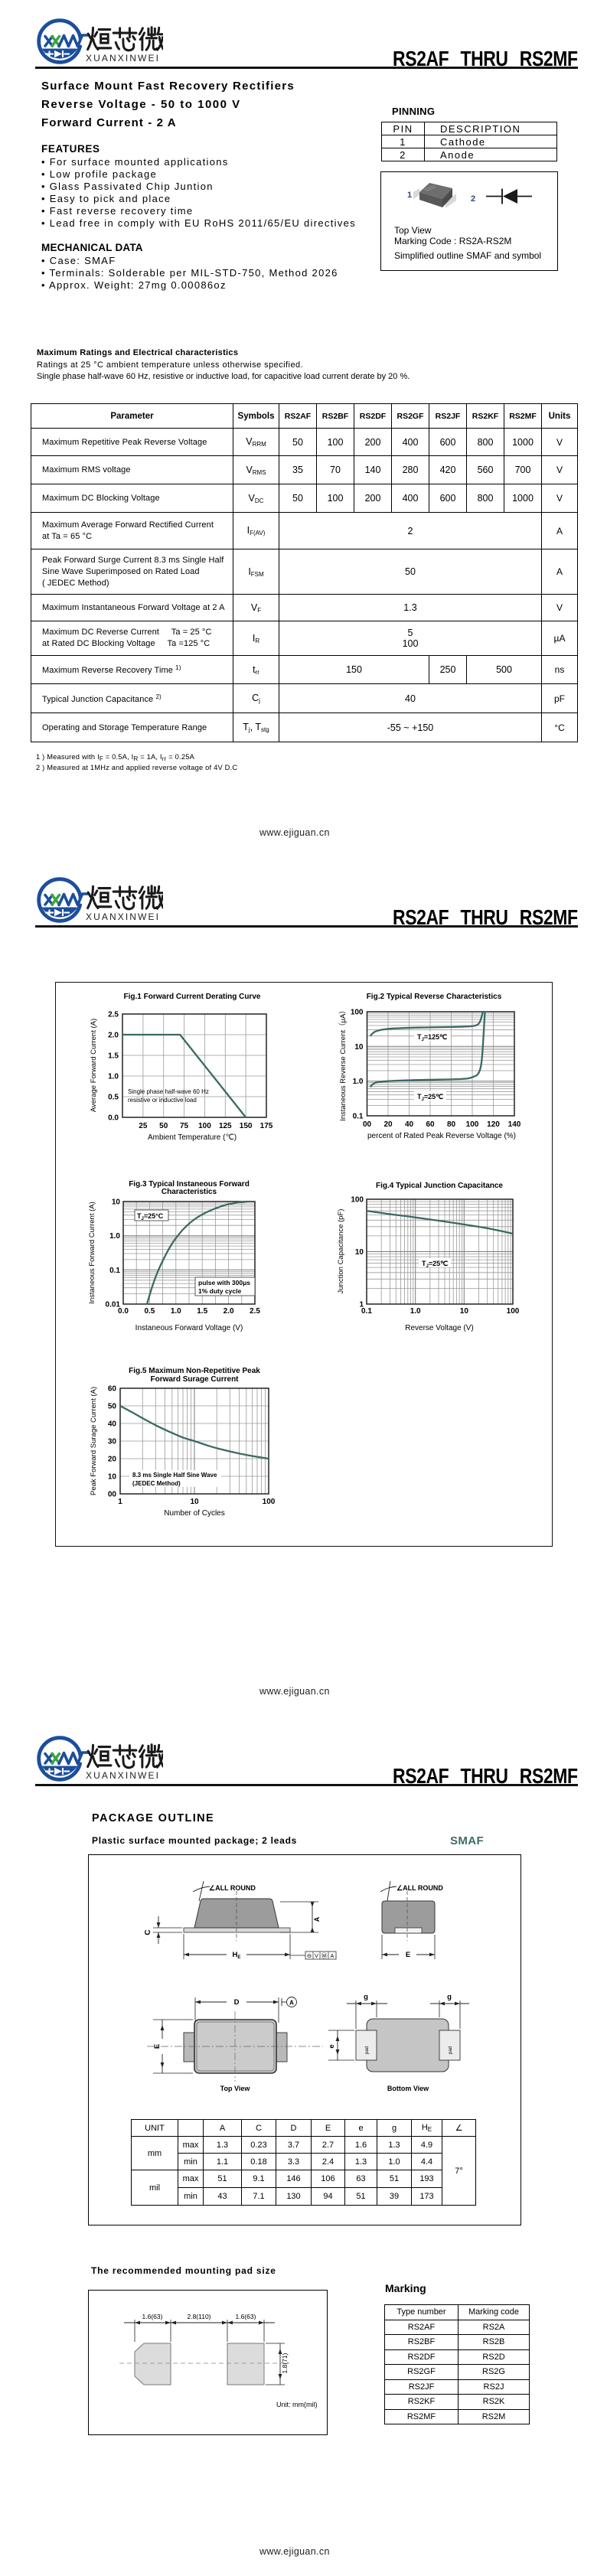  Describe the element at coordinates (237, 2003) in the screenshot. I see `svg-text: D` at that location.